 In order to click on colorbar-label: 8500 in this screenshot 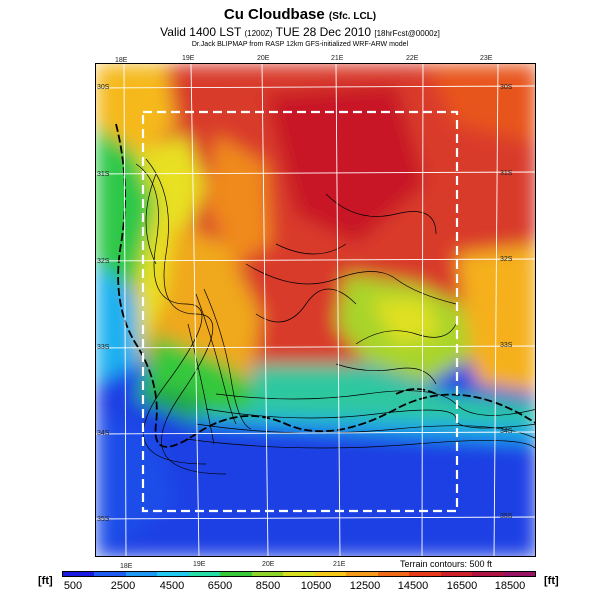, I will do `click(268, 586)`.